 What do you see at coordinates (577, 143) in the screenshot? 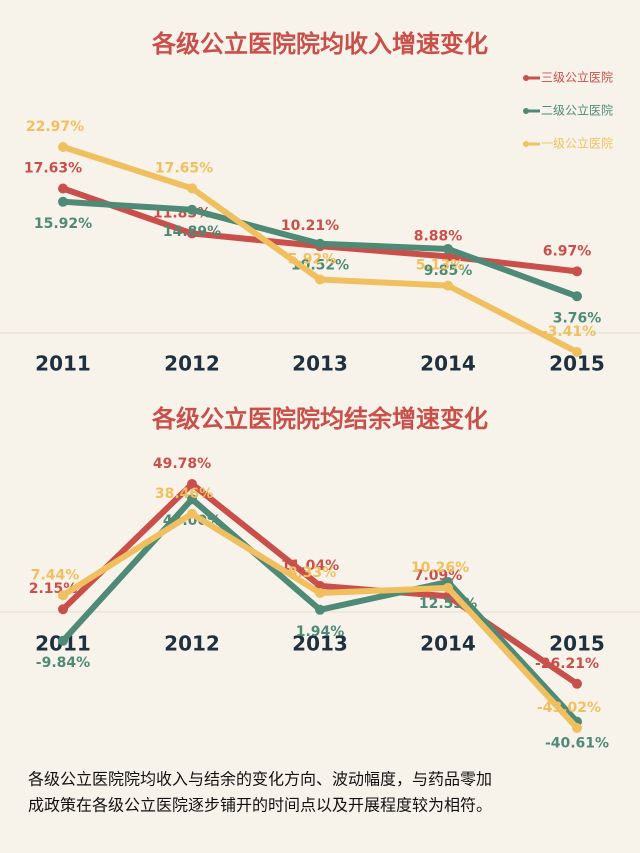
I see `legend-label: 一级公立医院` at bounding box center [577, 143].